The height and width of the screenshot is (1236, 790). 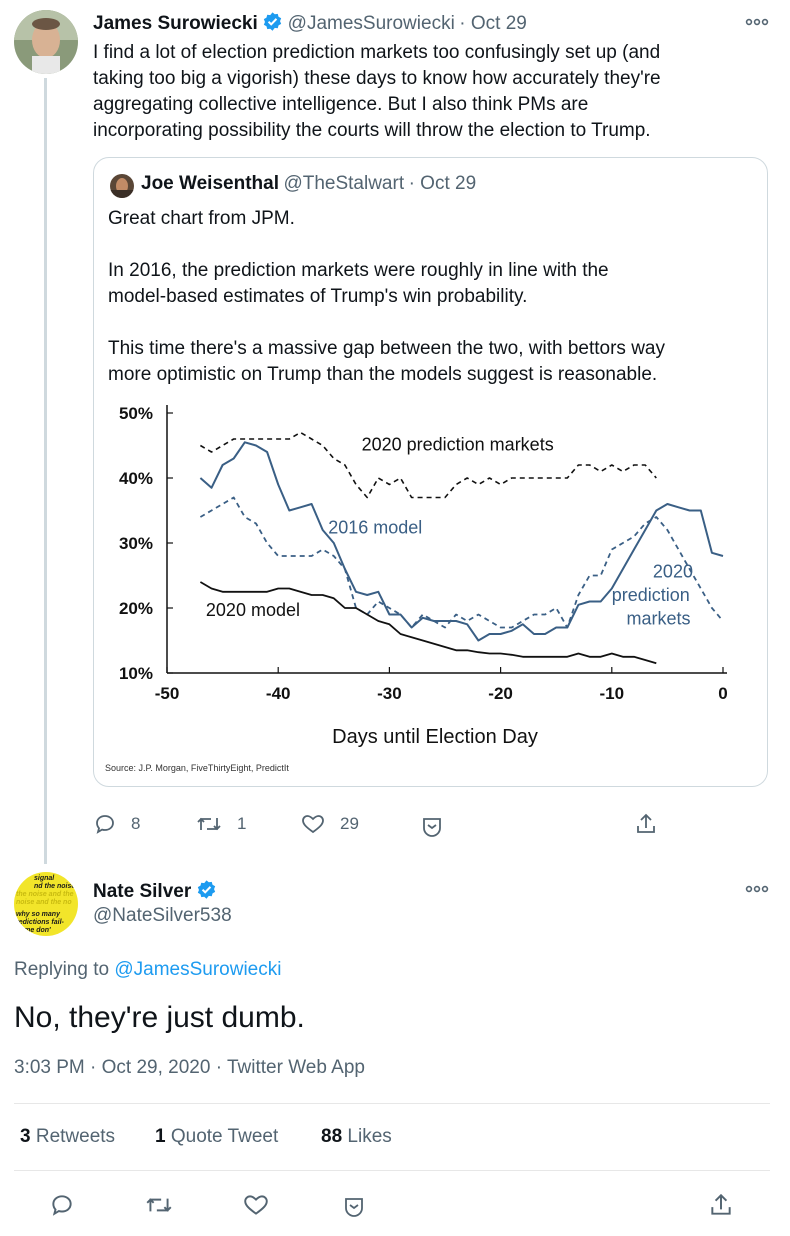 What do you see at coordinates (461, 562) in the screenshot?
I see `series-line-2016-prediction-markets` at bounding box center [461, 562].